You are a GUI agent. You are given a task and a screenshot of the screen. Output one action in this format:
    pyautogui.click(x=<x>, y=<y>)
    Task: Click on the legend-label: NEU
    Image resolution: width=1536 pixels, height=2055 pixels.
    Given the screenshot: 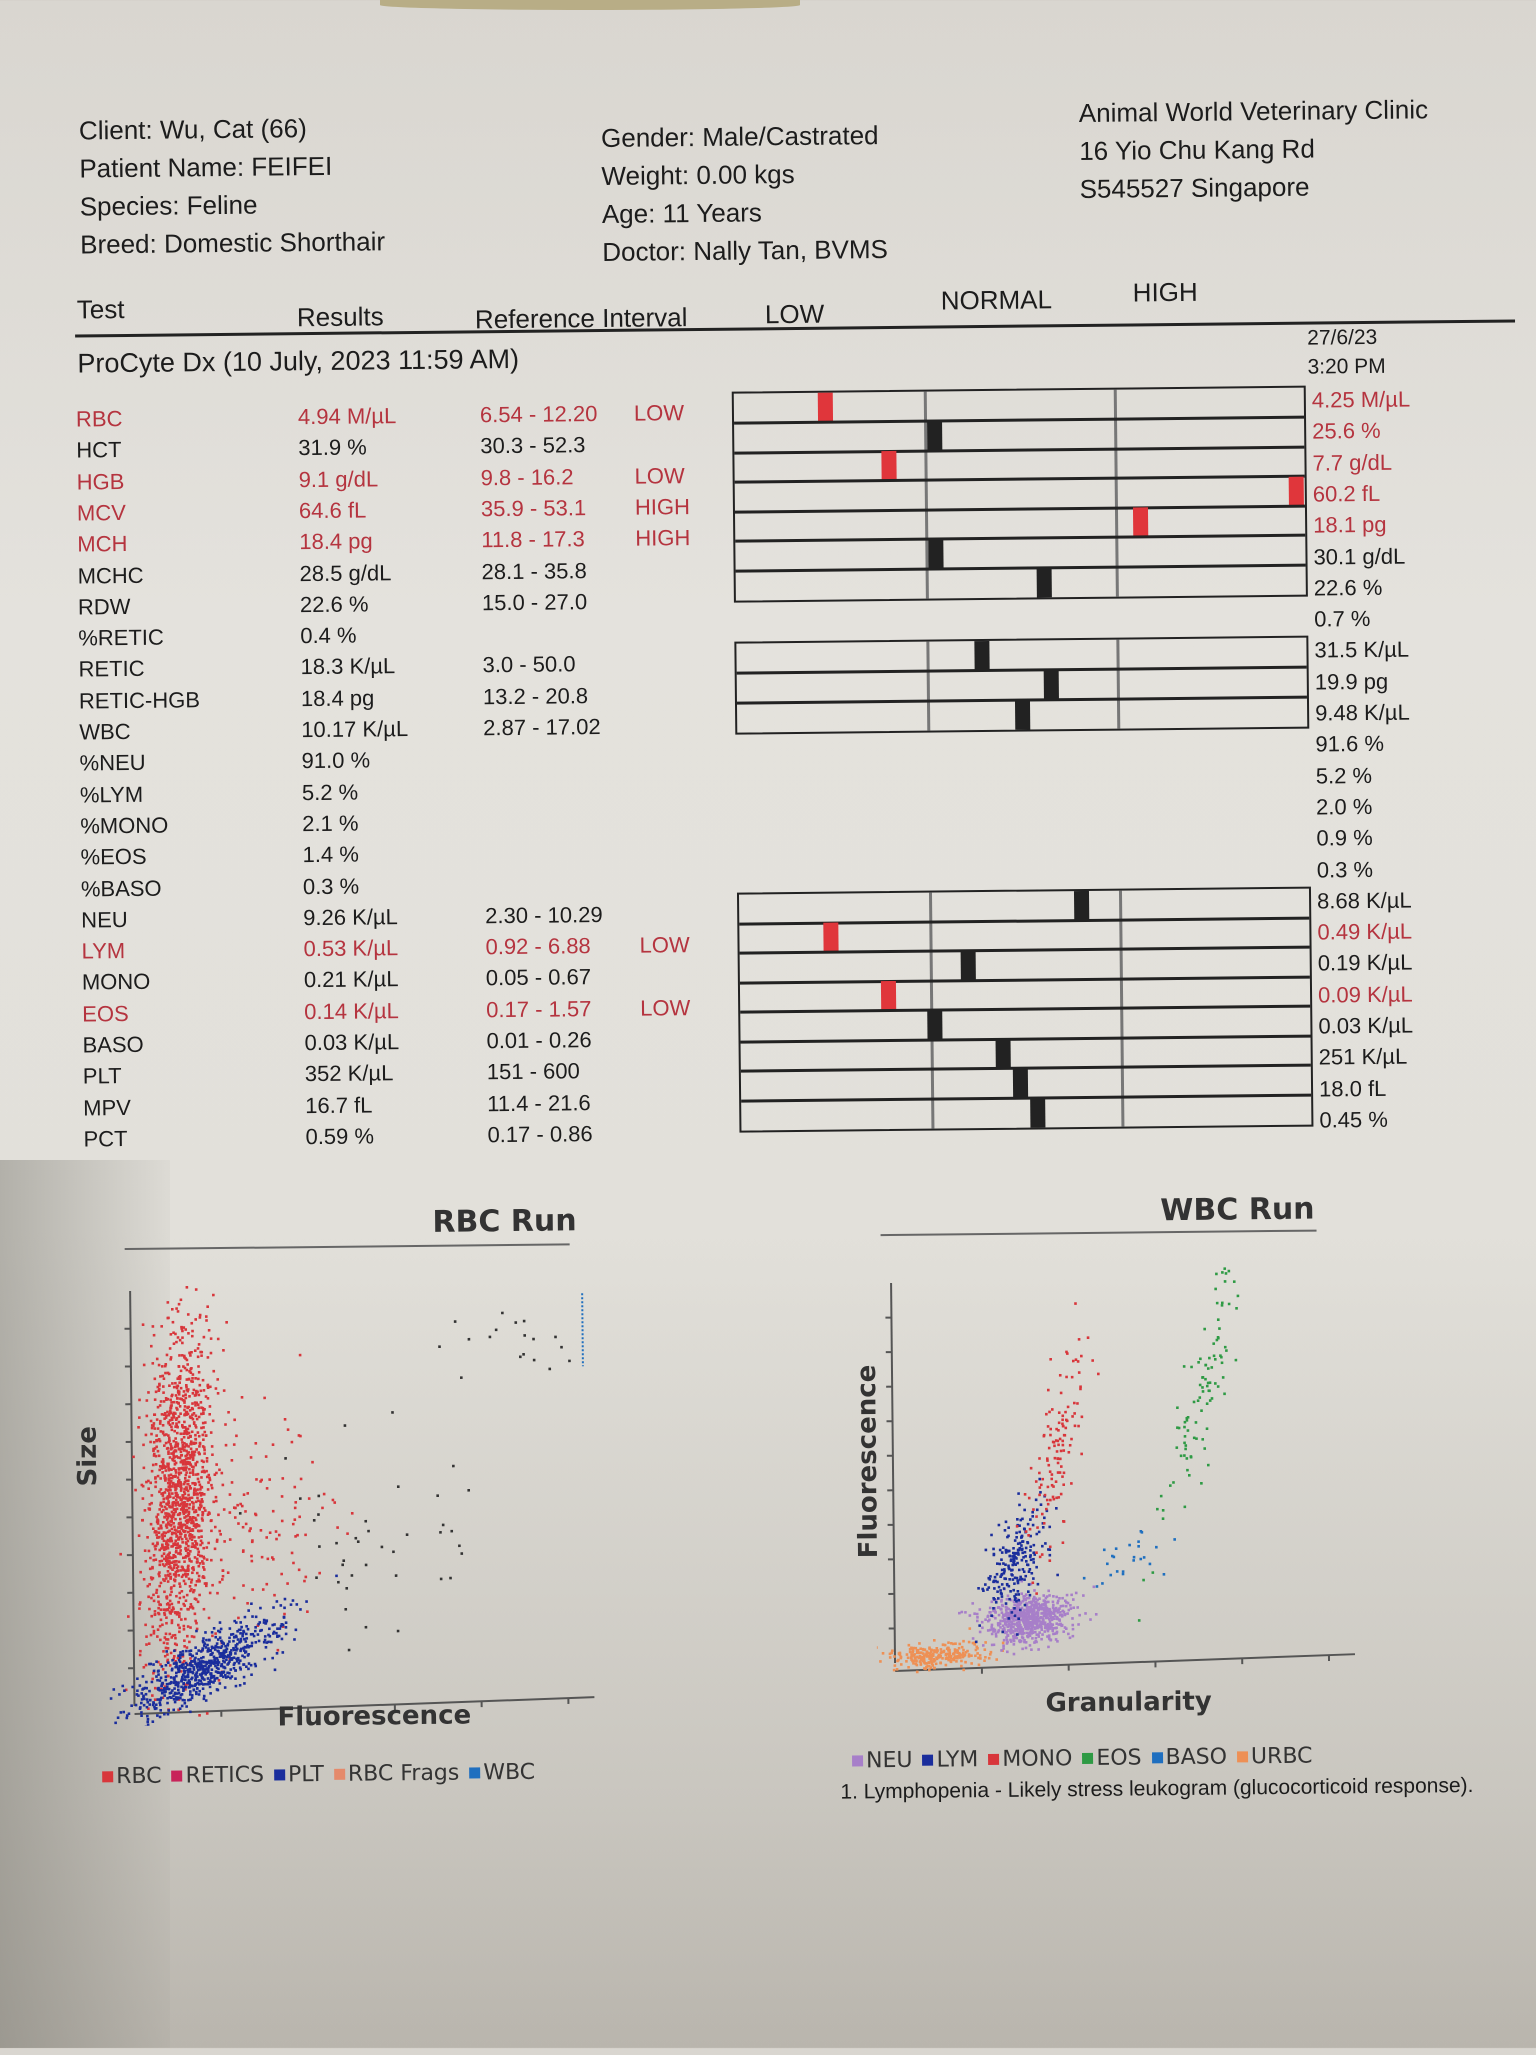 What is the action you would take?
    pyautogui.click(x=889, y=1760)
    